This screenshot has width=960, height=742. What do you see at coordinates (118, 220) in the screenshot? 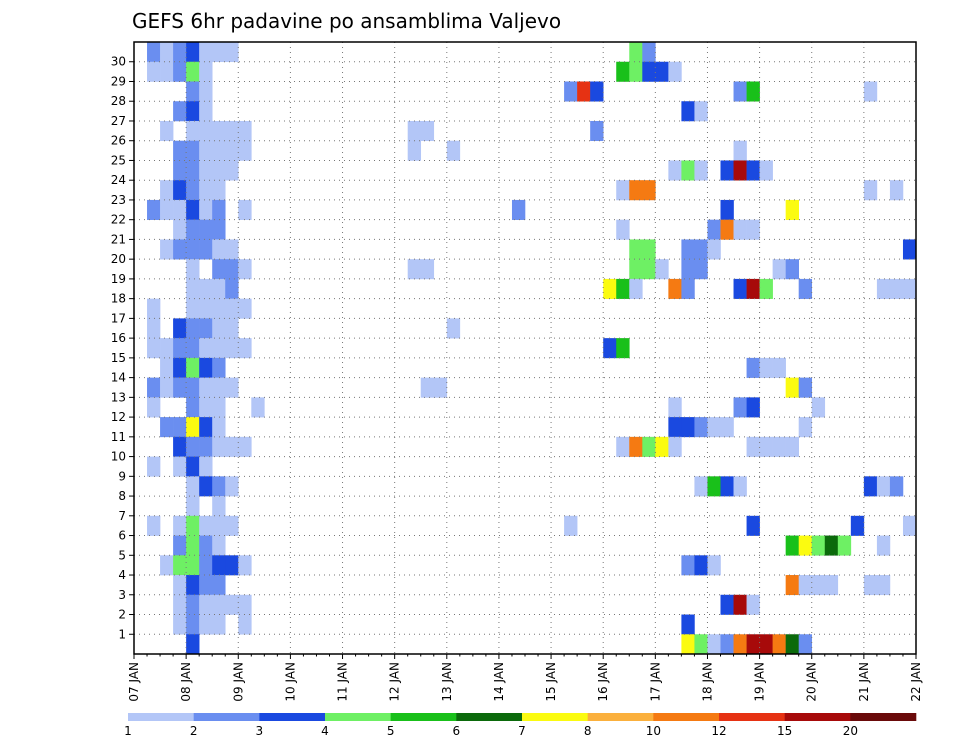
I see `y-tick-label: 22` at bounding box center [118, 220].